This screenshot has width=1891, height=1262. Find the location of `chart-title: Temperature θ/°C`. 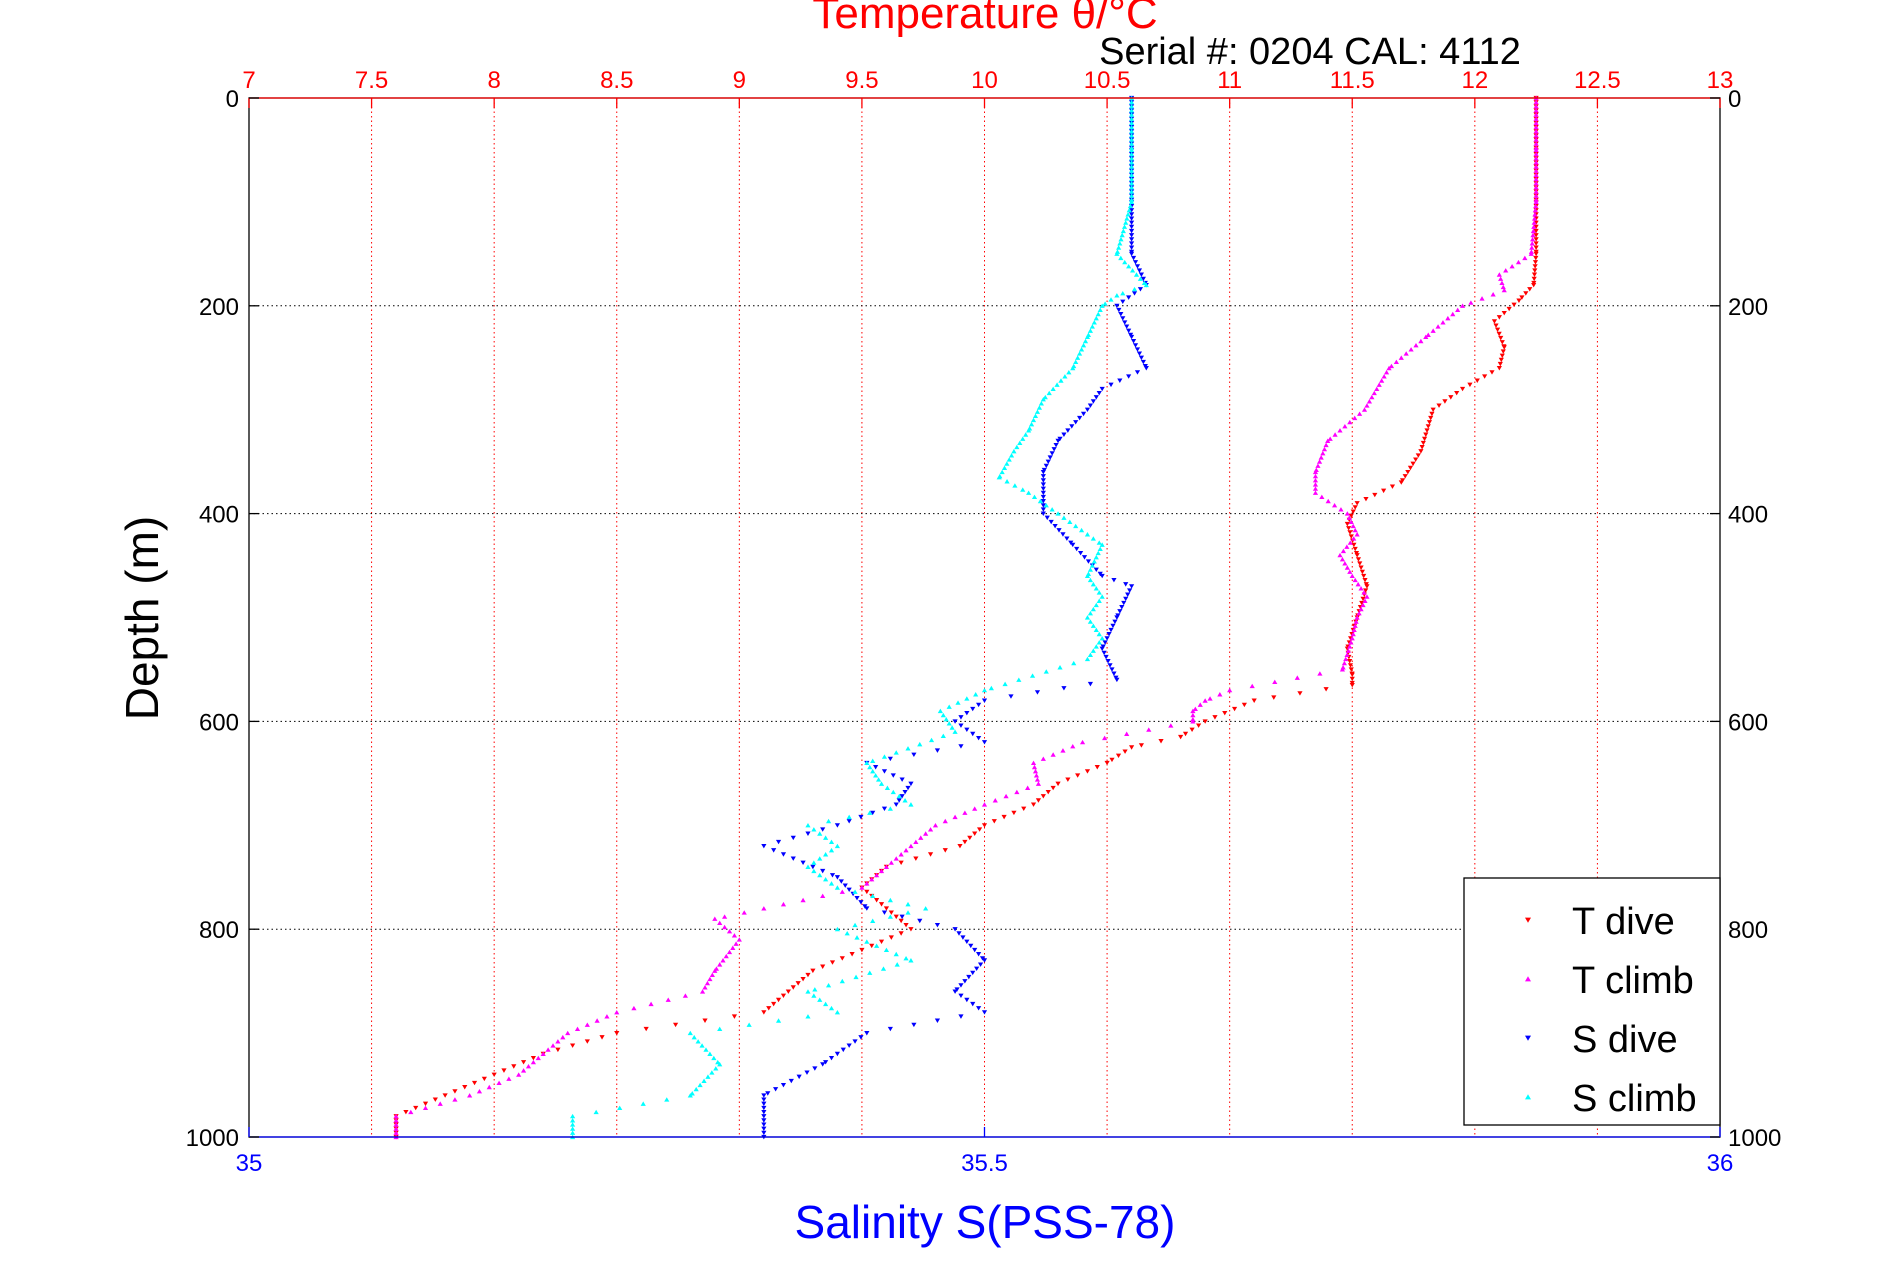

chart-title: Temperature θ/°C is located at coordinates (984, 19).